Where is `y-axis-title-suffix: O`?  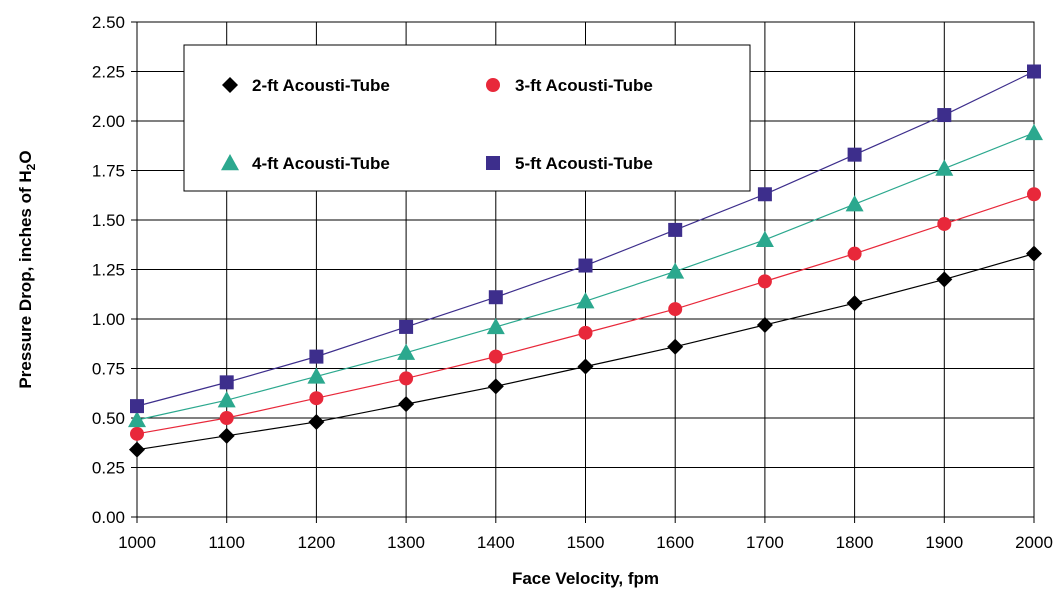
y-axis-title-suffix: O is located at coordinates (25, 156).